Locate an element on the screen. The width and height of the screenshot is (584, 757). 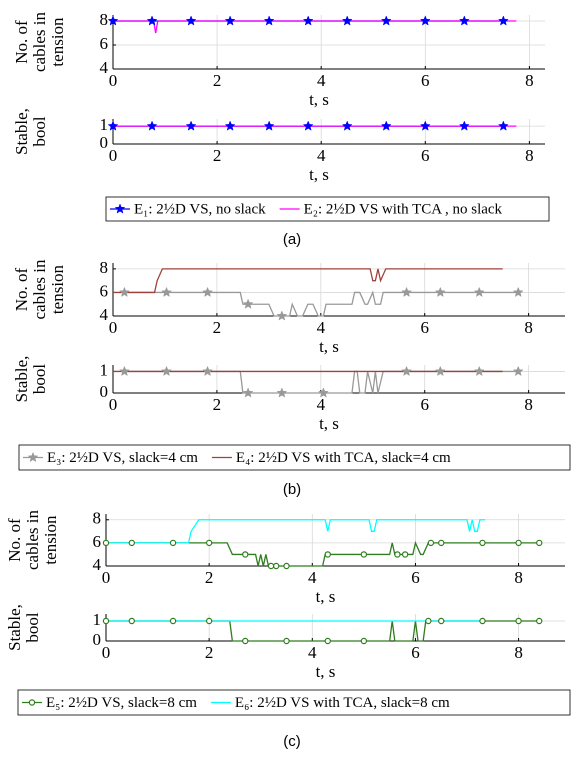
caption: (a) is located at coordinates (292, 239).